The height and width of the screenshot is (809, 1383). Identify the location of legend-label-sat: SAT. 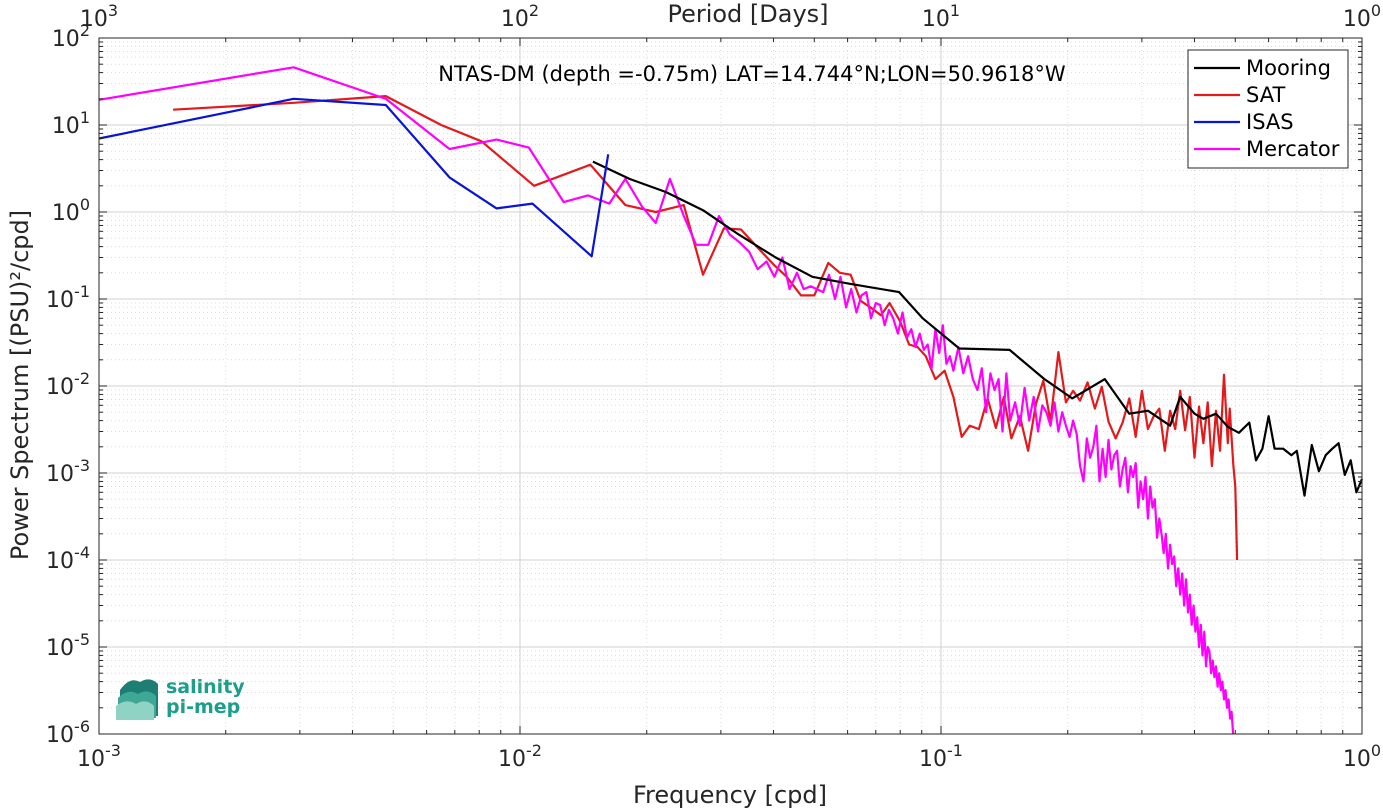
(1265, 95).